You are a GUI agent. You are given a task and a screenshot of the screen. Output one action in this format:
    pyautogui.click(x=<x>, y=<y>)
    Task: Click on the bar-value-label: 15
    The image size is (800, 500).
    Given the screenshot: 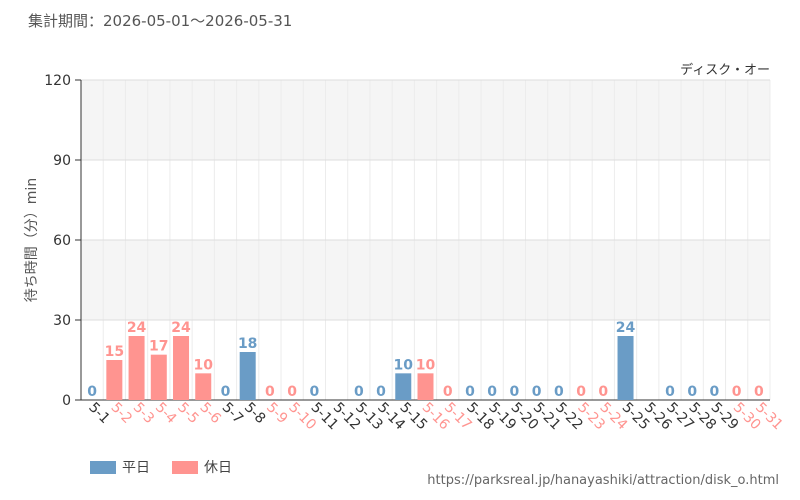 What is the action you would take?
    pyautogui.click(x=114, y=352)
    